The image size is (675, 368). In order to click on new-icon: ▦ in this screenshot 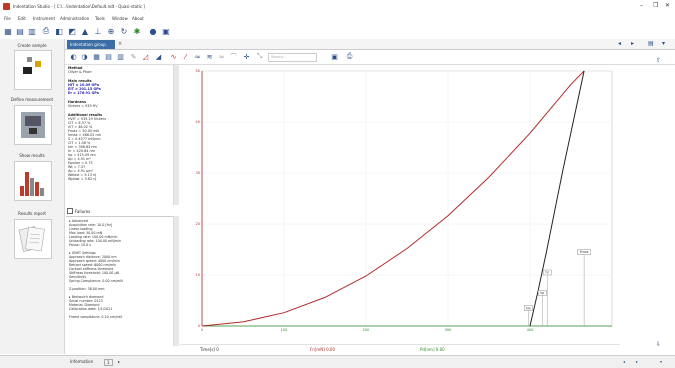, I will do `click(8, 31)`.